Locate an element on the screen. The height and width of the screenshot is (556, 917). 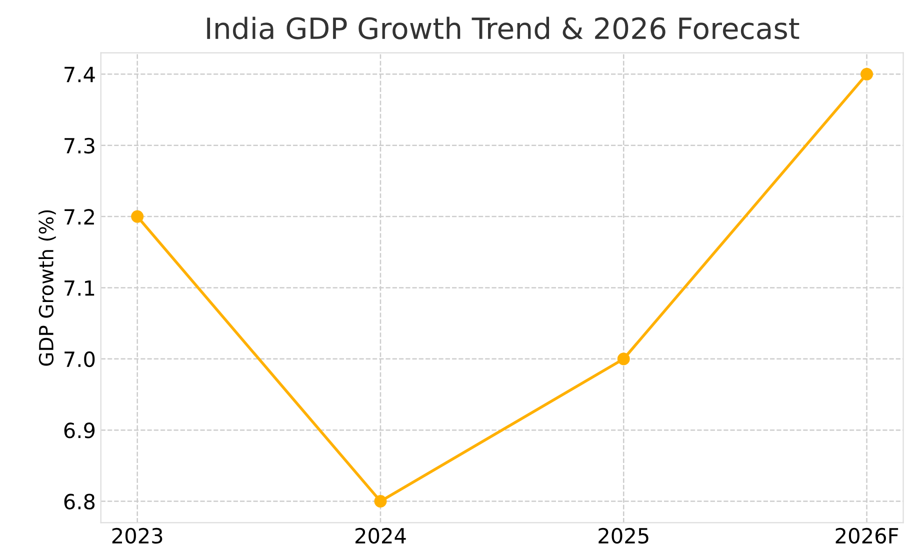
y-axis-title: GDP Growth (%) is located at coordinates (47, 288).